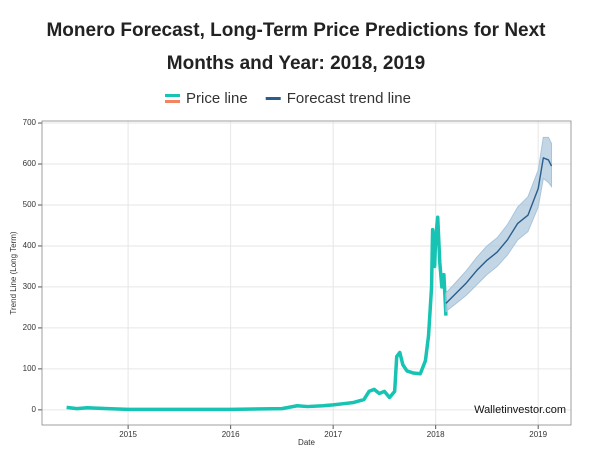 This screenshot has height=449, width=592. I want to click on legend-label: Price line, so click(217, 98).